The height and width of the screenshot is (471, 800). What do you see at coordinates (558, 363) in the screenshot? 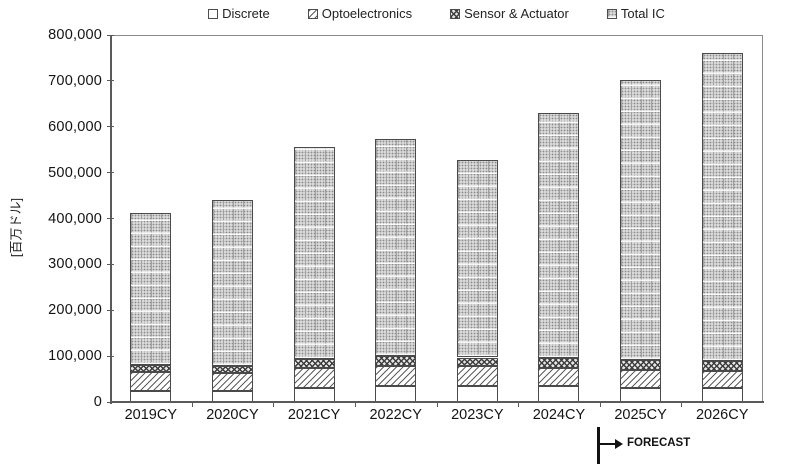
I see `bar-segment-sensor-actuator-2024cy` at bounding box center [558, 363].